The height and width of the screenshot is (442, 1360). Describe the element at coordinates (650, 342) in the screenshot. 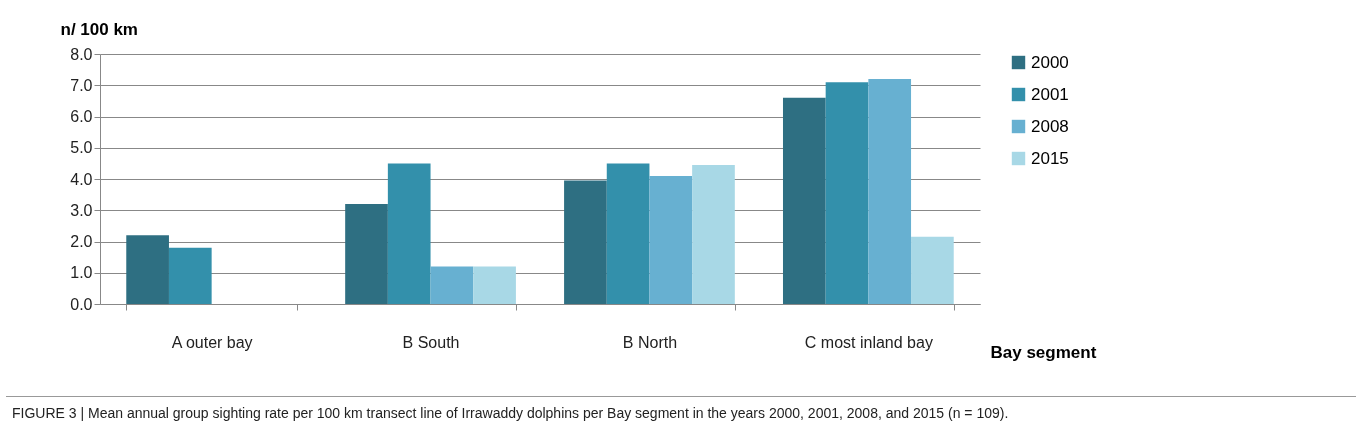

I see `x-tick-label: B North` at that location.